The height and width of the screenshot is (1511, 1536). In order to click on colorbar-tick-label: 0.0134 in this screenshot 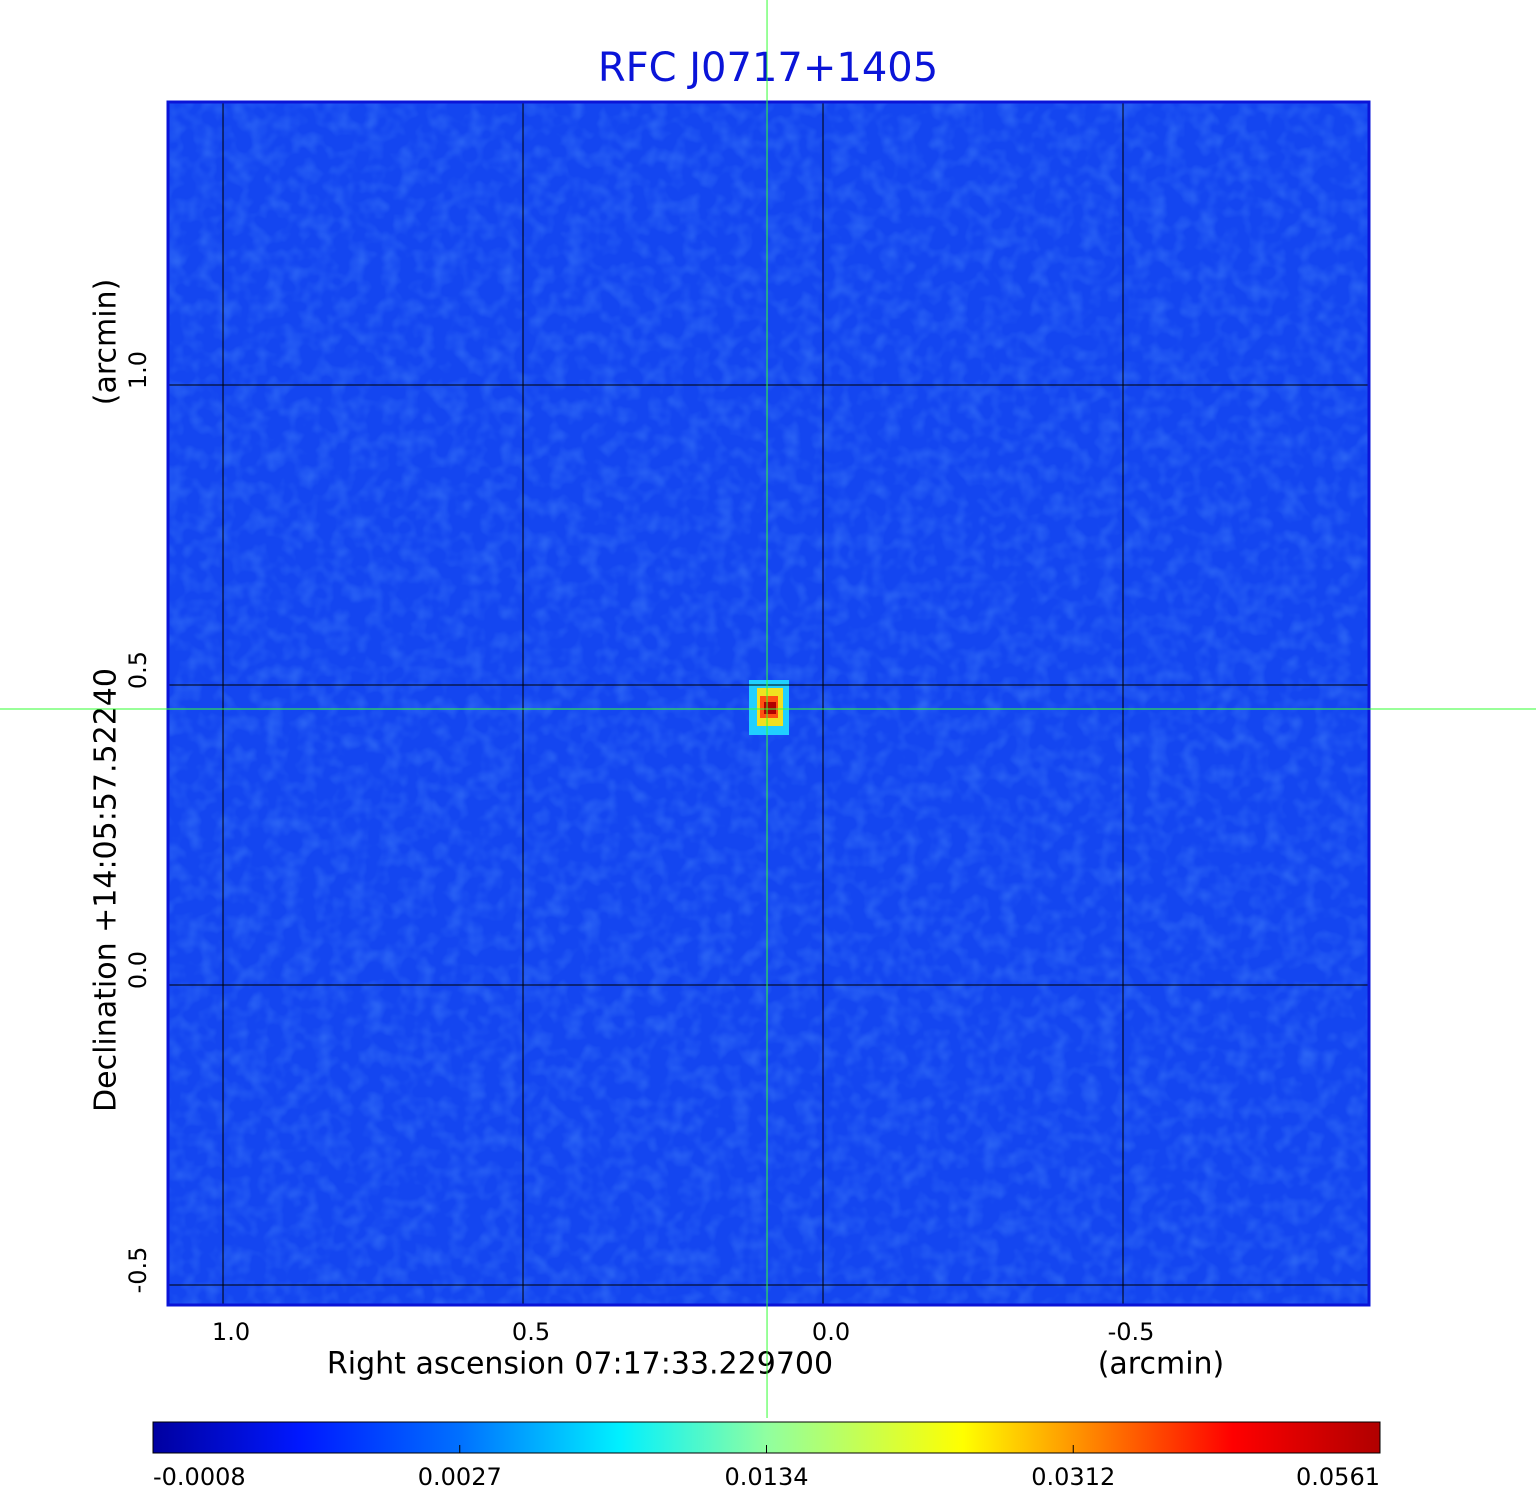, I will do `click(767, 1477)`.